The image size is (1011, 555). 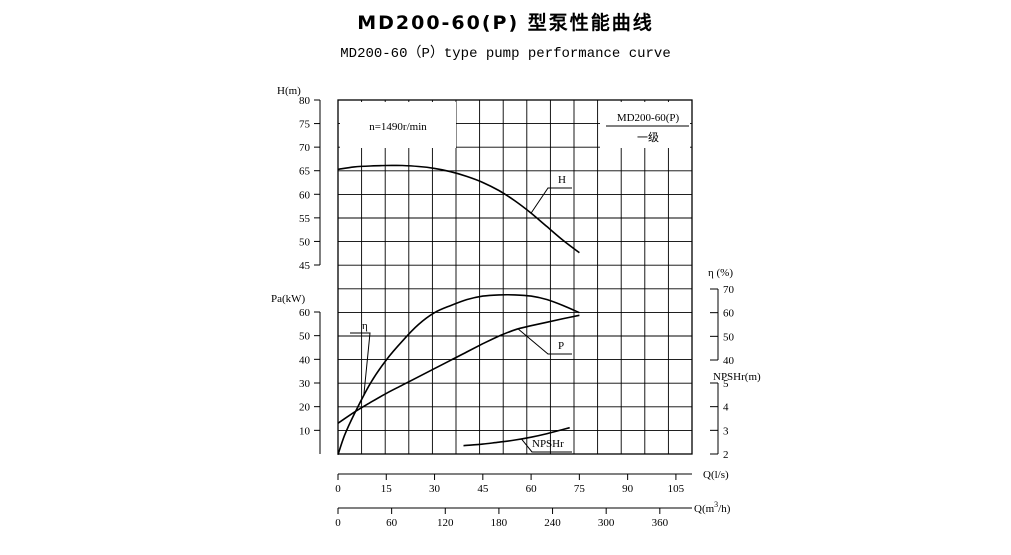 I want to click on speed-note: n=1490r/min, so click(x=398, y=127).